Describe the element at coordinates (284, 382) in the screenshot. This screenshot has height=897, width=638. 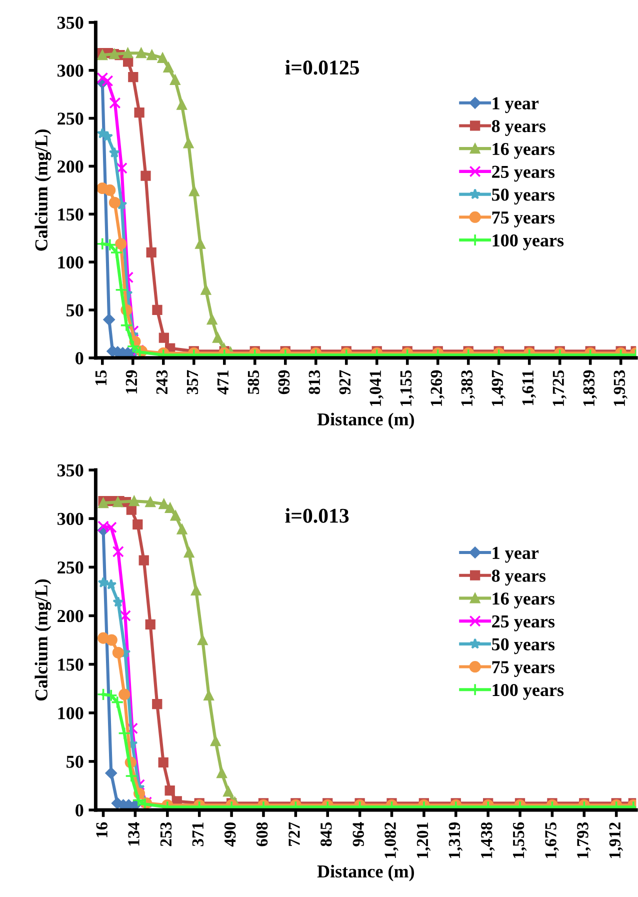
I see `x-tick-label: 699` at that location.